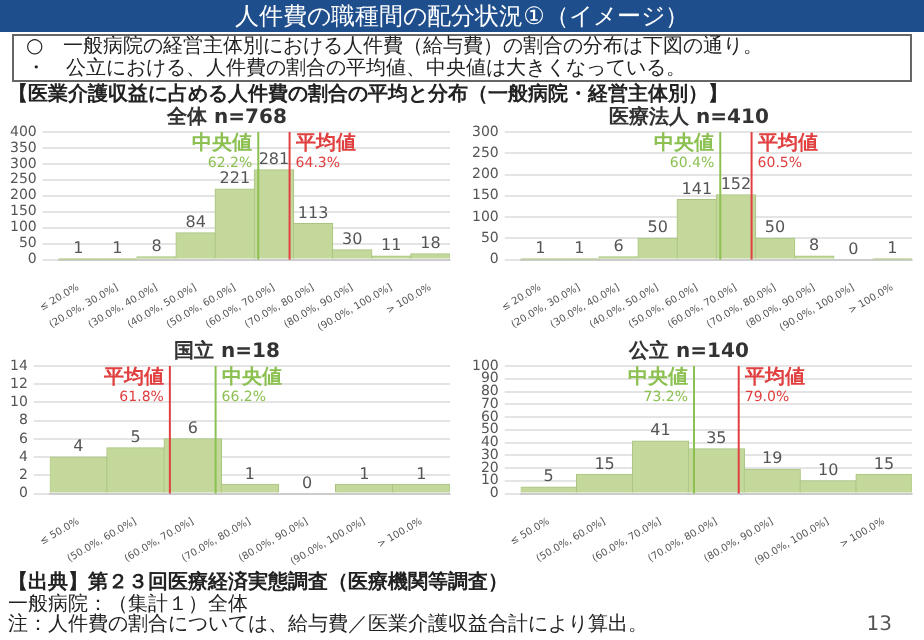  What do you see at coordinates (227, 351) in the screenshot?
I see `chart-title: 国立 n=18` at bounding box center [227, 351].